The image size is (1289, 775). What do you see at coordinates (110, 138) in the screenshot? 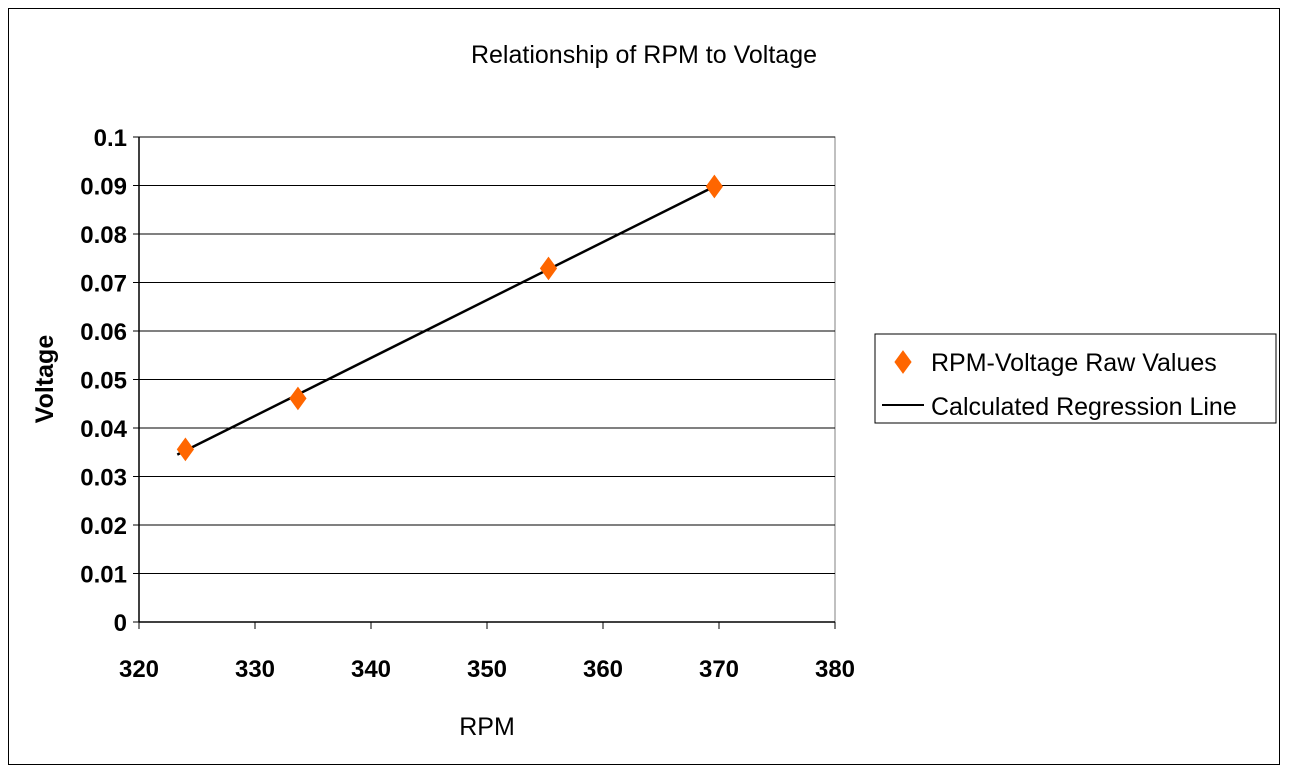
I see `y-tick-label: 0.1` at bounding box center [110, 138].